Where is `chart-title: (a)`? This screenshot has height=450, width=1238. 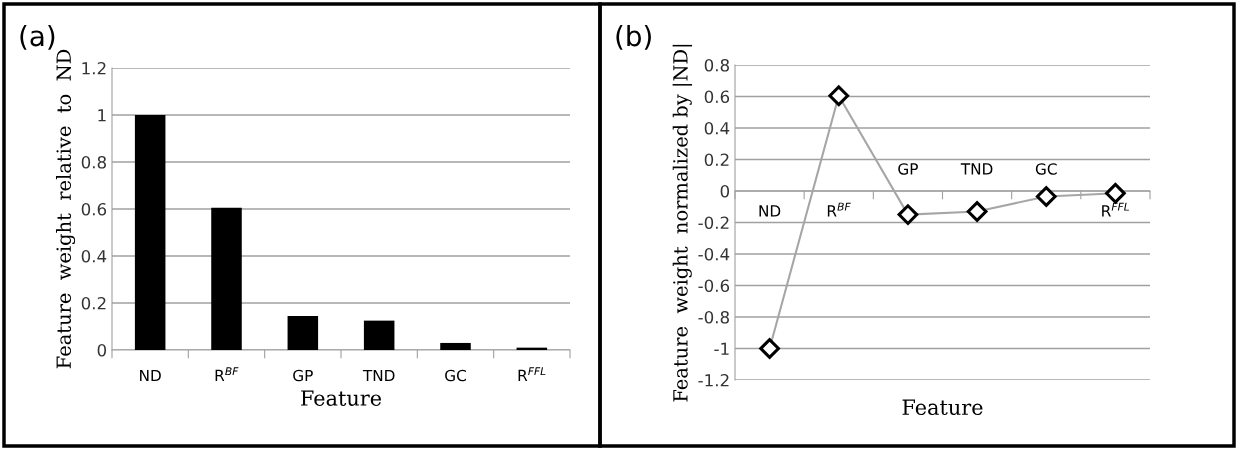 chart-title: (a) is located at coordinates (37, 37).